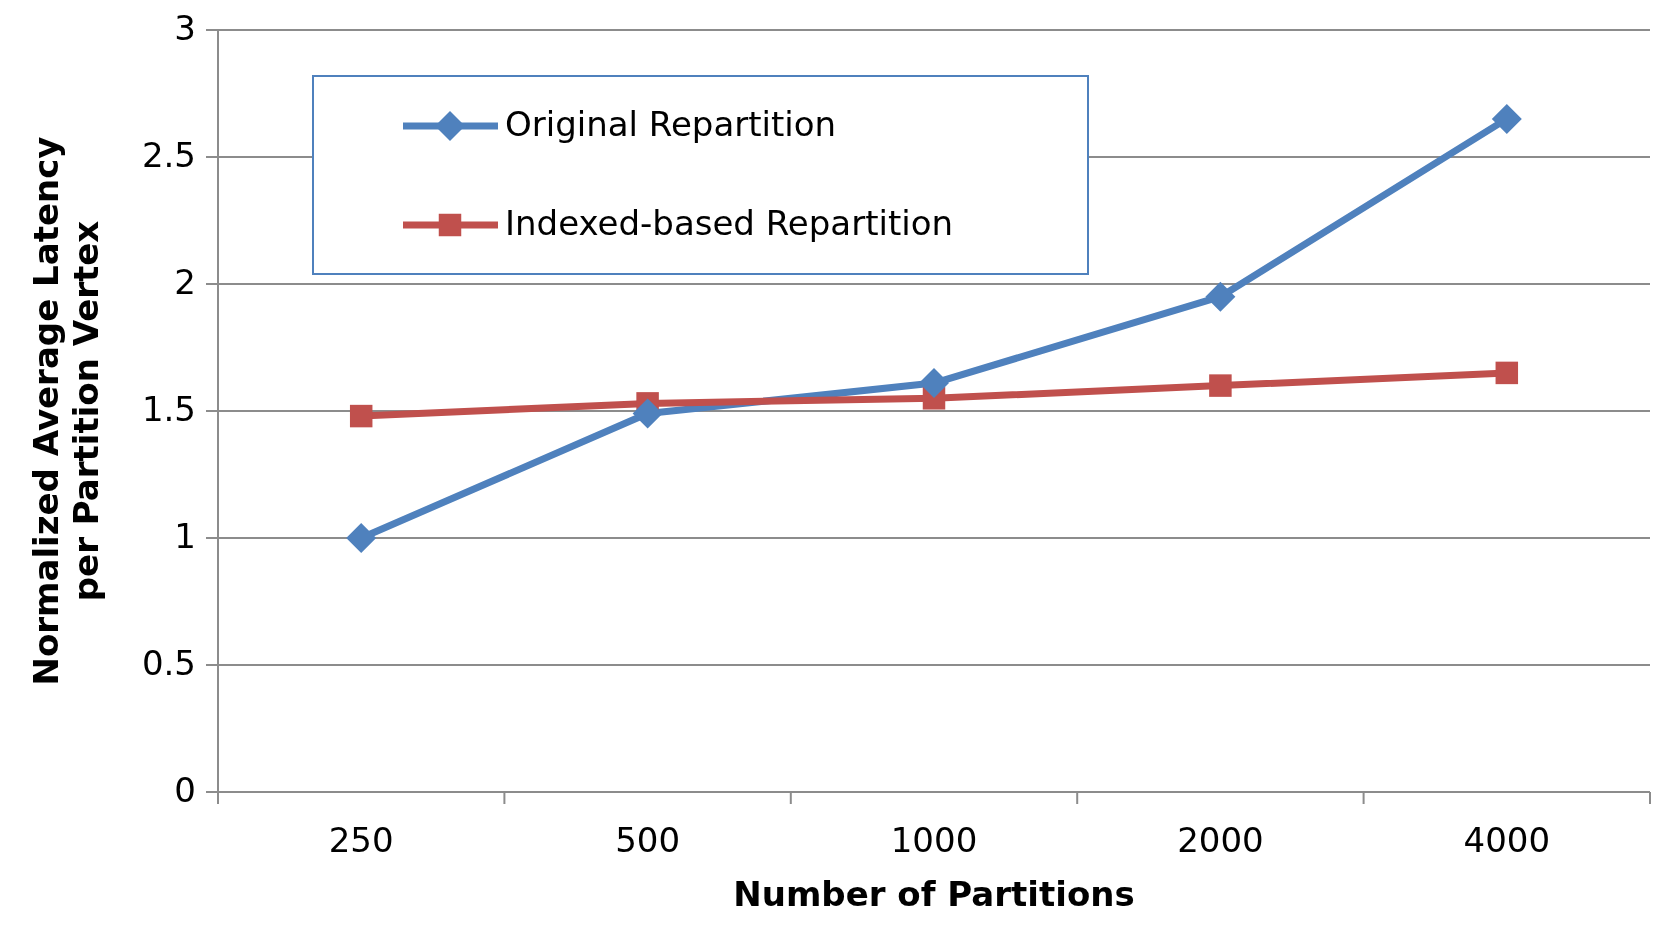  Describe the element at coordinates (185, 535) in the screenshot. I see `y-tick-label: 1` at that location.